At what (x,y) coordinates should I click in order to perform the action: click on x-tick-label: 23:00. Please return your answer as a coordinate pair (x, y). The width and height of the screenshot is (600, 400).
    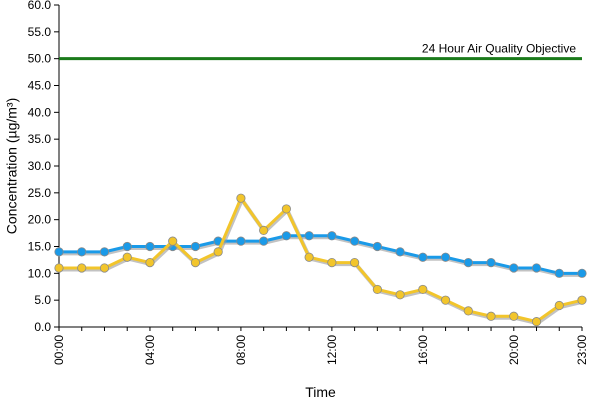
    Looking at the image, I should click on (582, 350).